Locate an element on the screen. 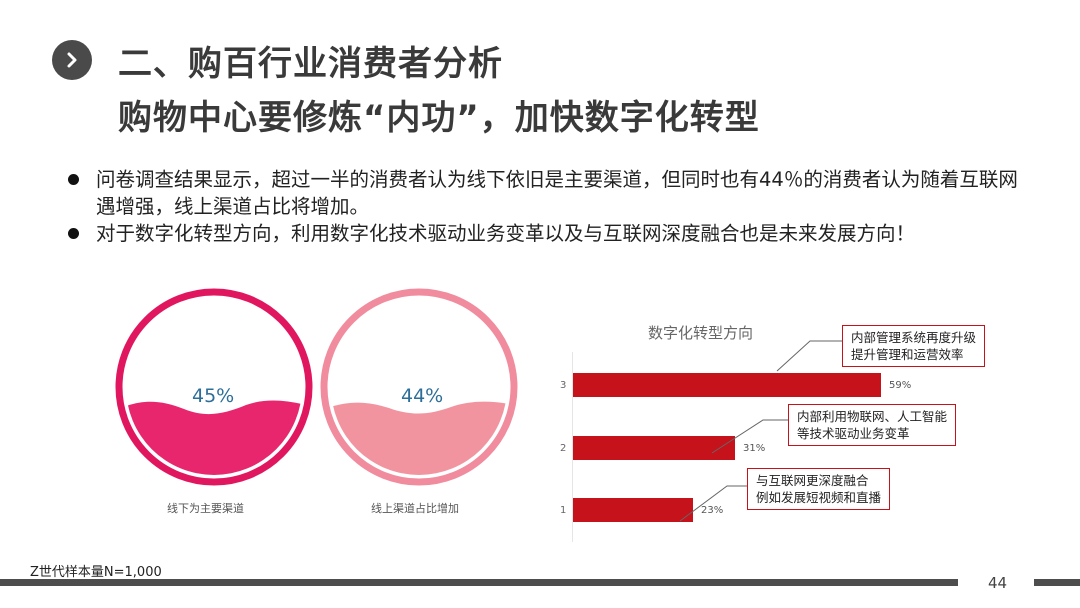 The image size is (1080, 608). gauge-online: 44% 线上渠道占比增加 is located at coordinates (419, 401).